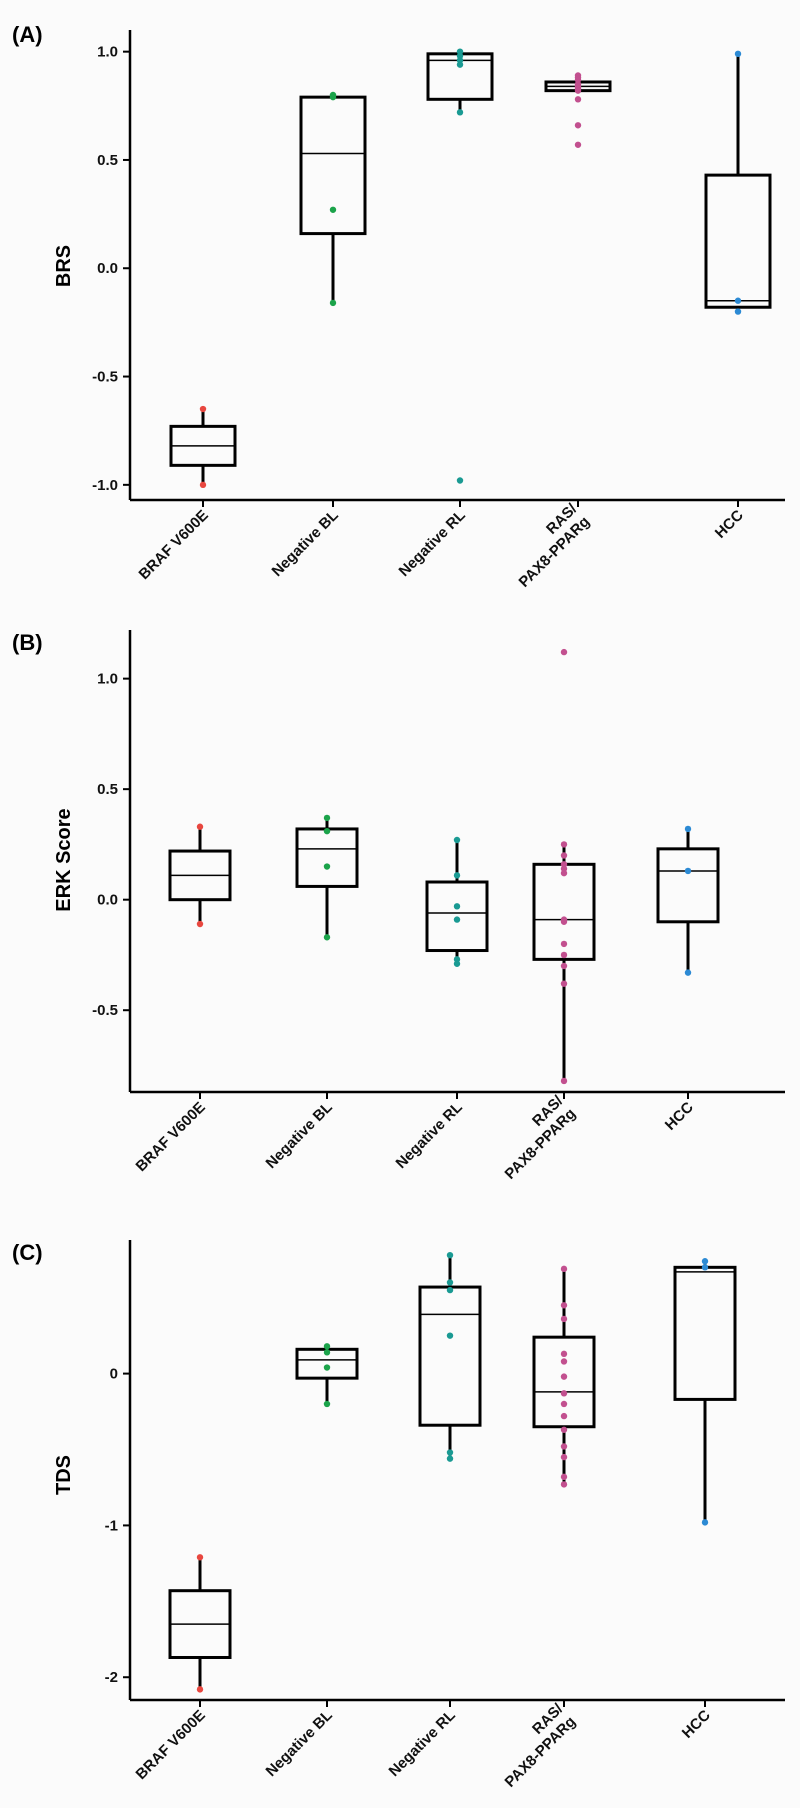 The height and width of the screenshot is (1808, 800). Describe the element at coordinates (64, 266) in the screenshot. I see `y-axis-label: BRS` at that location.